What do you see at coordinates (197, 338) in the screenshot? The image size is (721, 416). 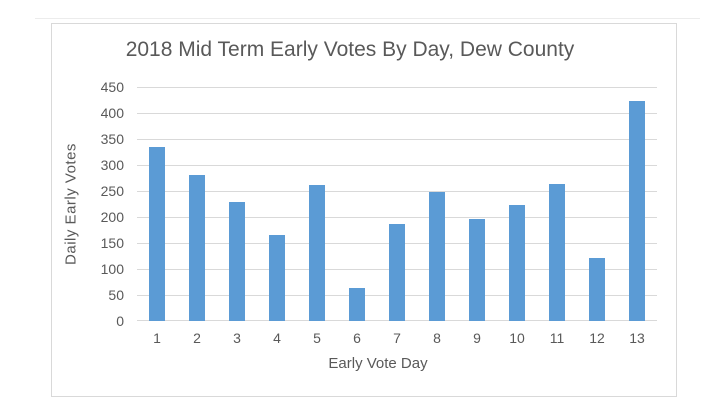 I see `x-tick-label-2: 2` at bounding box center [197, 338].